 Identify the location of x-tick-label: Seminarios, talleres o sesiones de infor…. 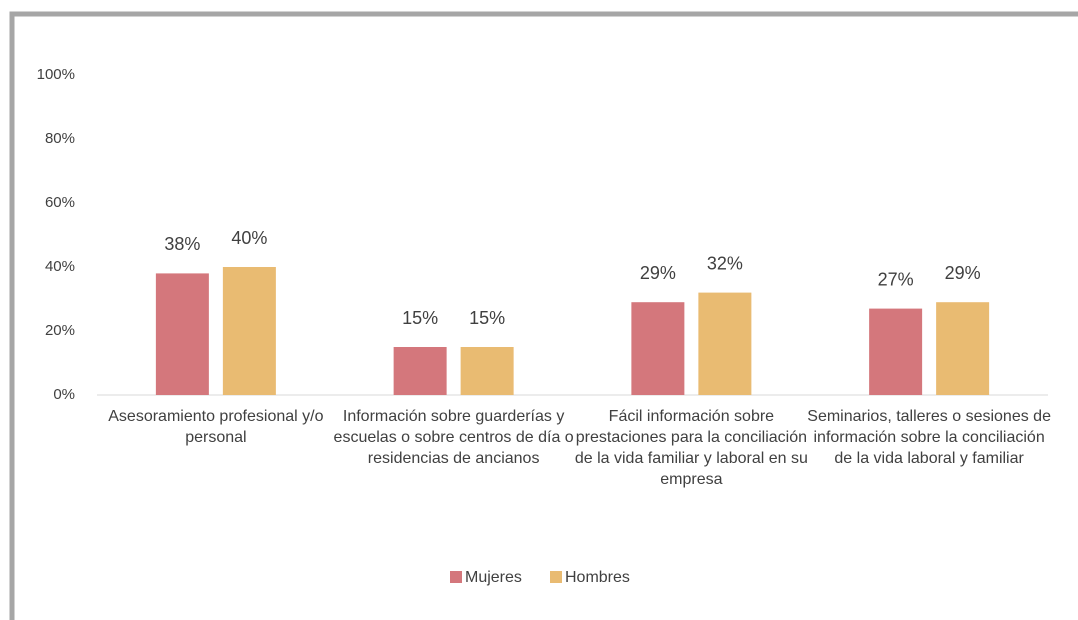
(929, 437).